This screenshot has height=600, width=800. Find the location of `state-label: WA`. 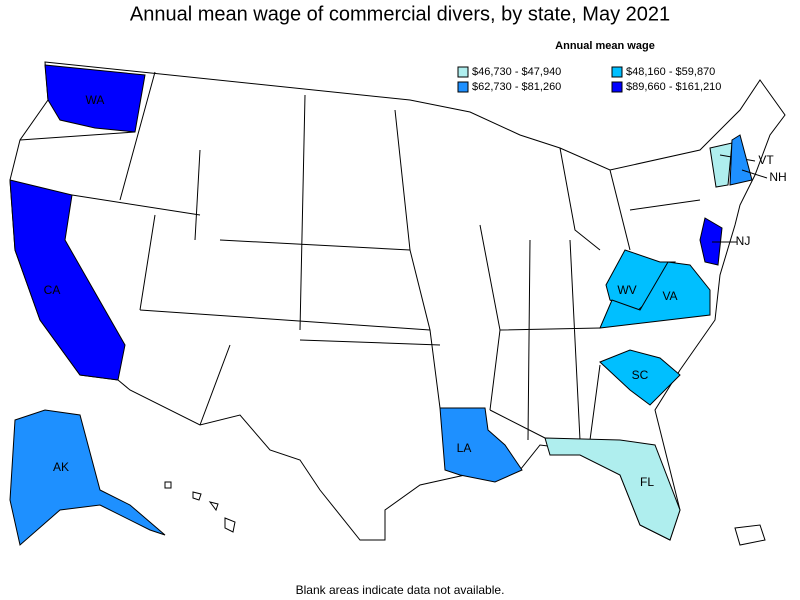

state-label: WA is located at coordinates (95, 100).